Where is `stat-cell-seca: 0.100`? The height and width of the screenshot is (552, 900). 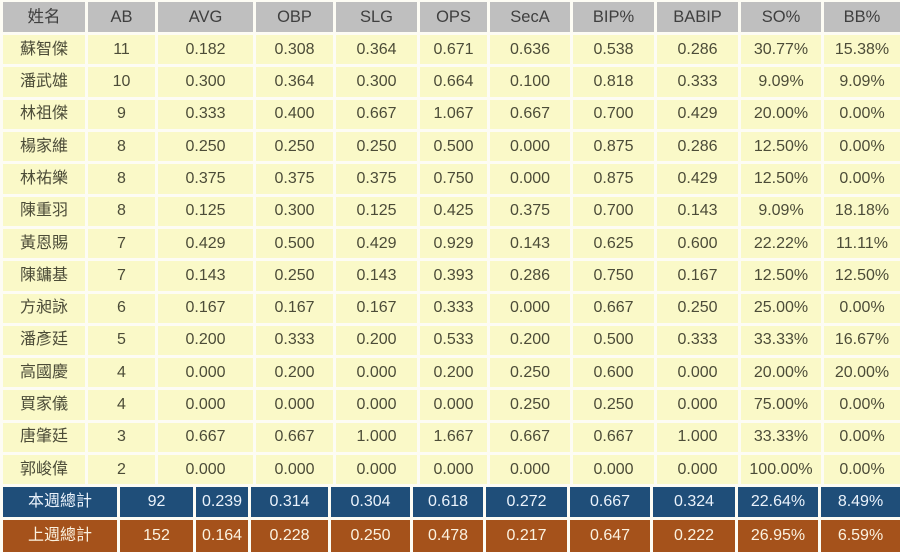 stat-cell-seca: 0.100 is located at coordinates (531, 83).